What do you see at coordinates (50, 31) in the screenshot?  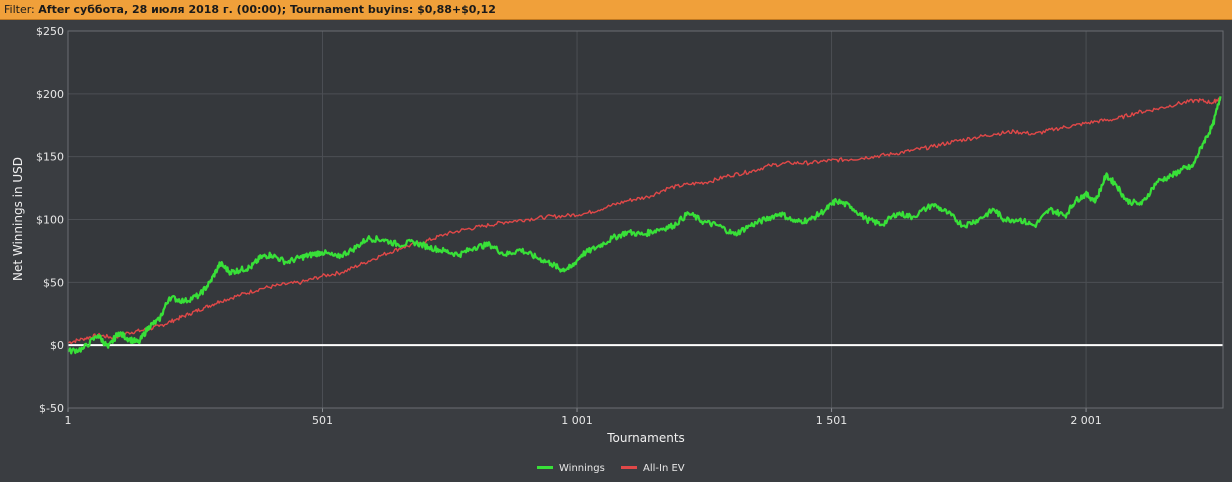 I see `y-tick-label: $250` at bounding box center [50, 31].